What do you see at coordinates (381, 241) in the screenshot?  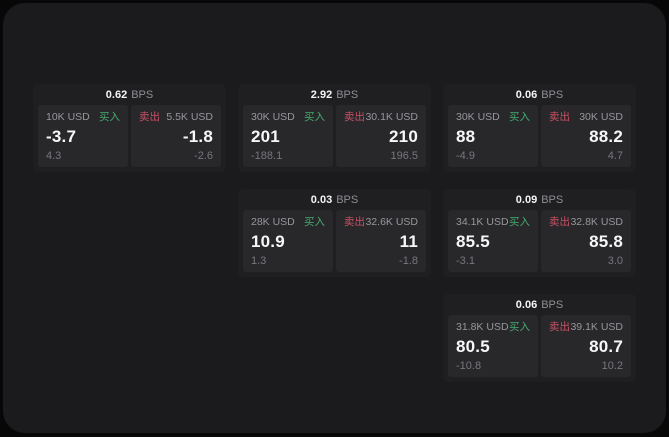 I see `sell-quote-tile: 卖出 32.6K USD 11 -1.8` at bounding box center [381, 241].